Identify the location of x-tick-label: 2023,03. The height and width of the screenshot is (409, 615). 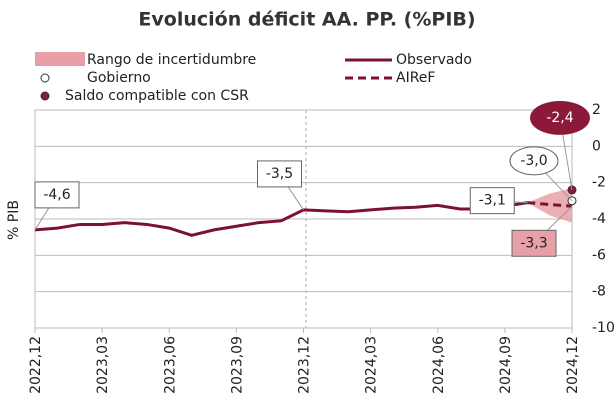
(103, 365).